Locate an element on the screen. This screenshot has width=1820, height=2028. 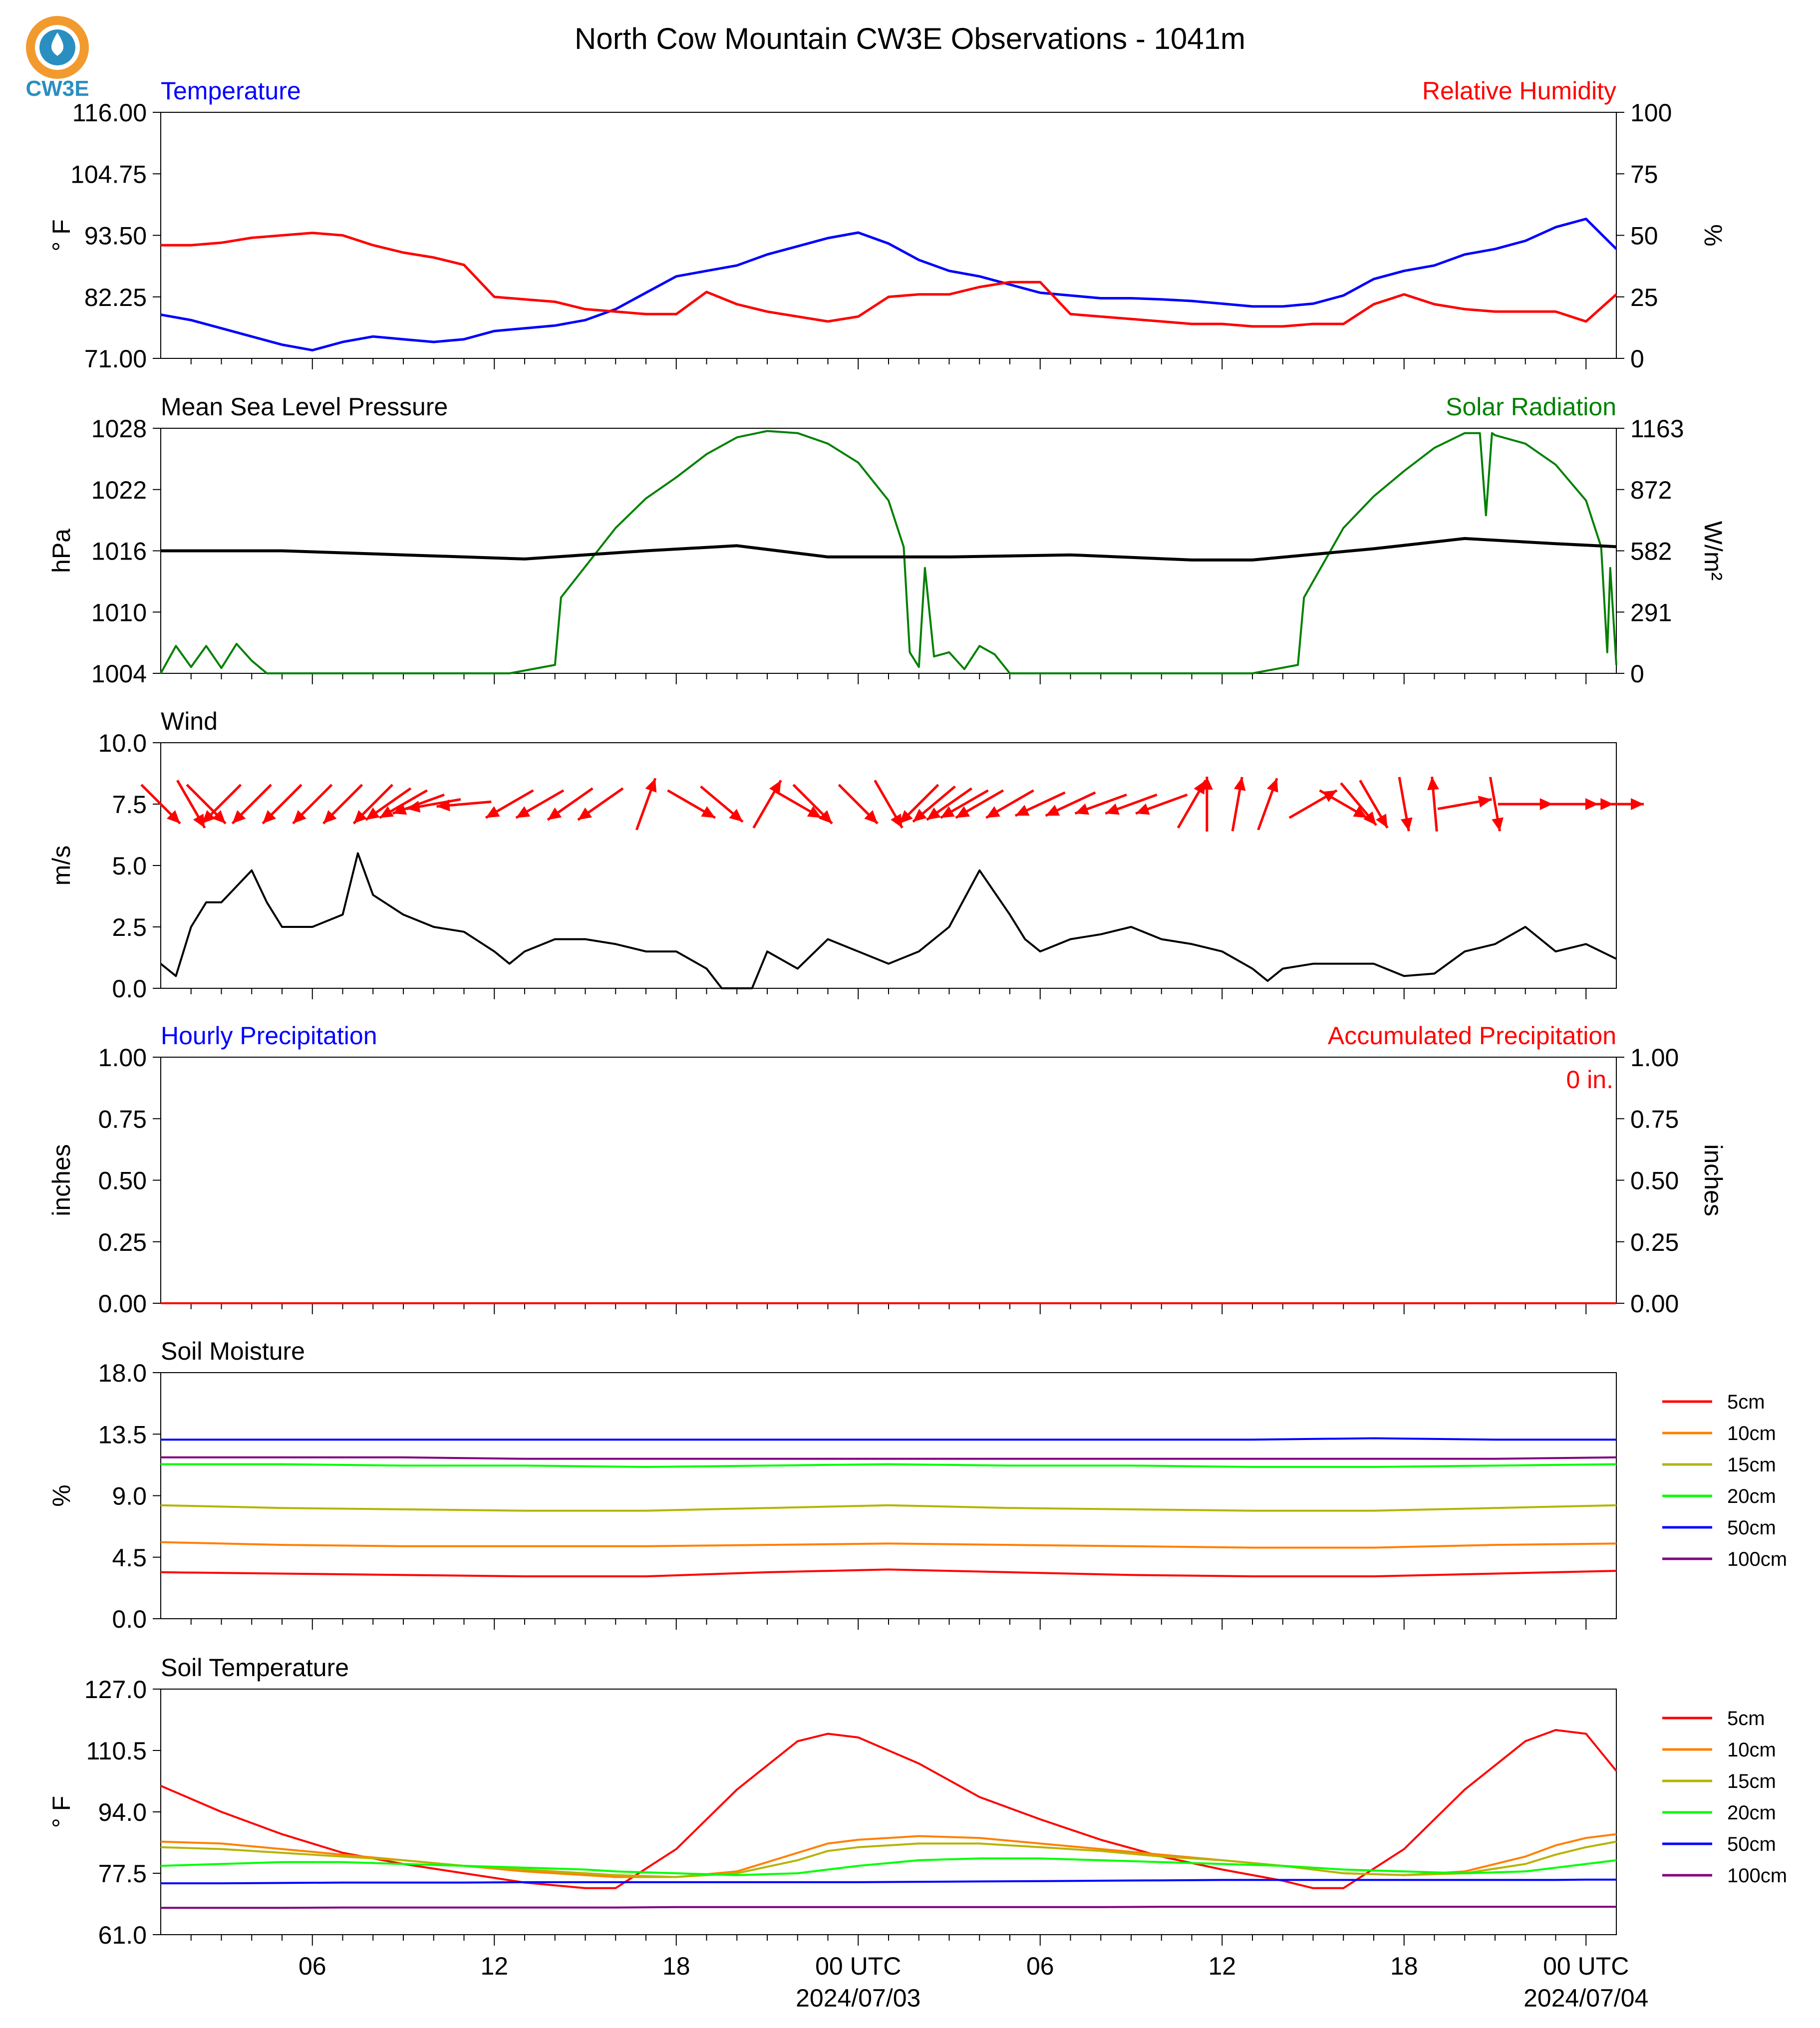
x-date-label: 2024/07/04 is located at coordinates (1585, 1998).